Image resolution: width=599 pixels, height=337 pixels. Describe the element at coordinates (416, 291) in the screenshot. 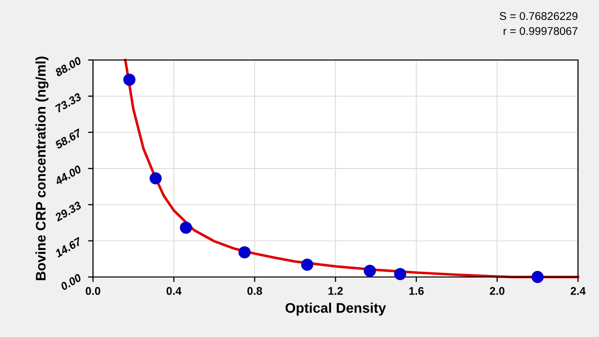

I see `x-tick-label: 1.6` at that location.